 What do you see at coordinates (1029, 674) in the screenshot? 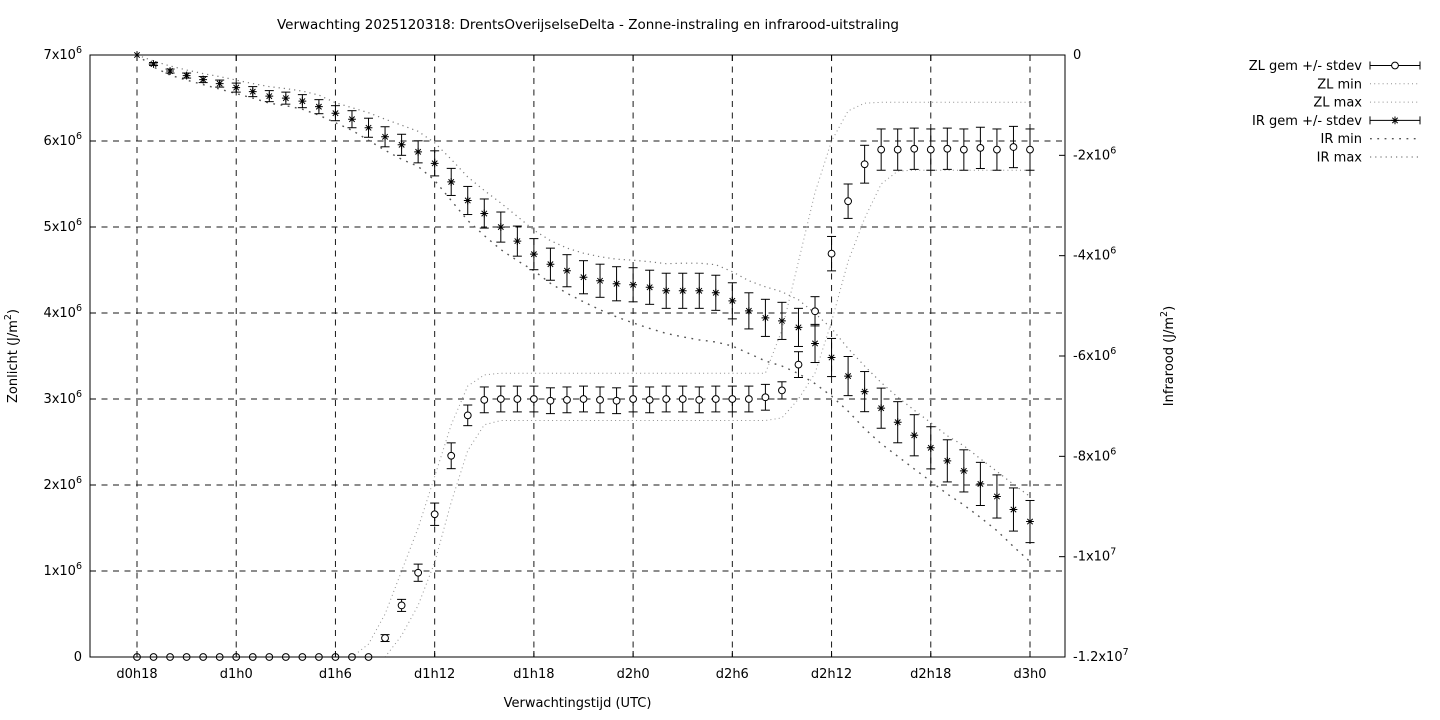
I see `x-tick-label: d3h0` at bounding box center [1029, 674].